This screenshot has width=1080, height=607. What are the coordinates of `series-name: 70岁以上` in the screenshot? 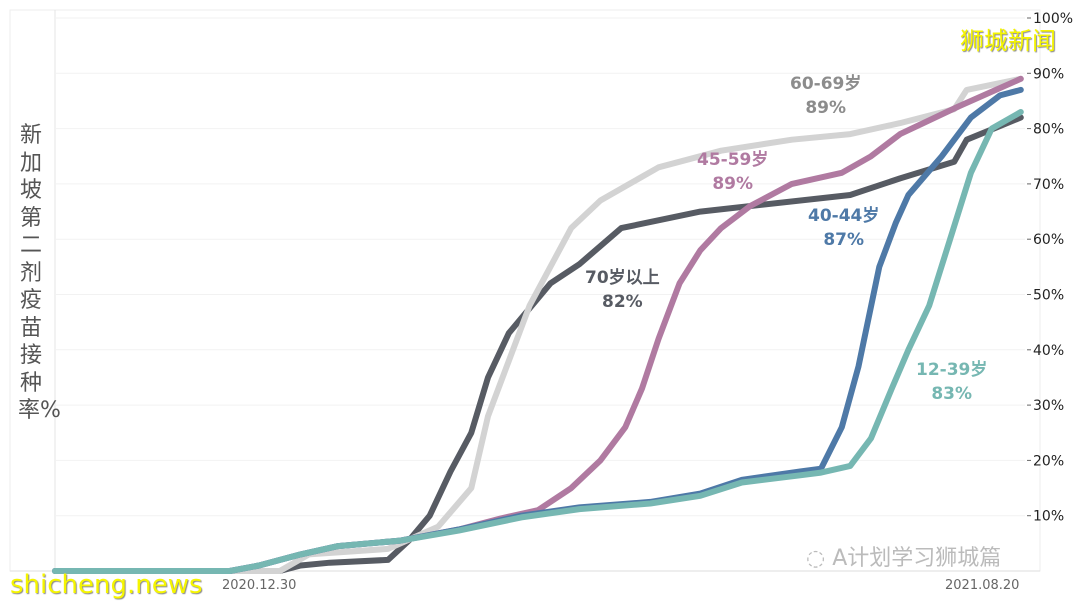 It's located at (622, 278).